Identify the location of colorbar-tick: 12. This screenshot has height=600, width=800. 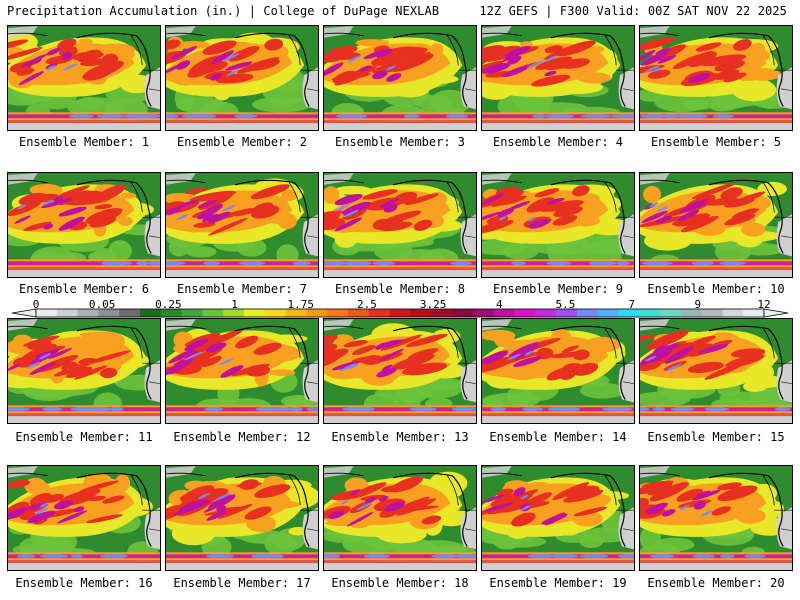
(764, 304).